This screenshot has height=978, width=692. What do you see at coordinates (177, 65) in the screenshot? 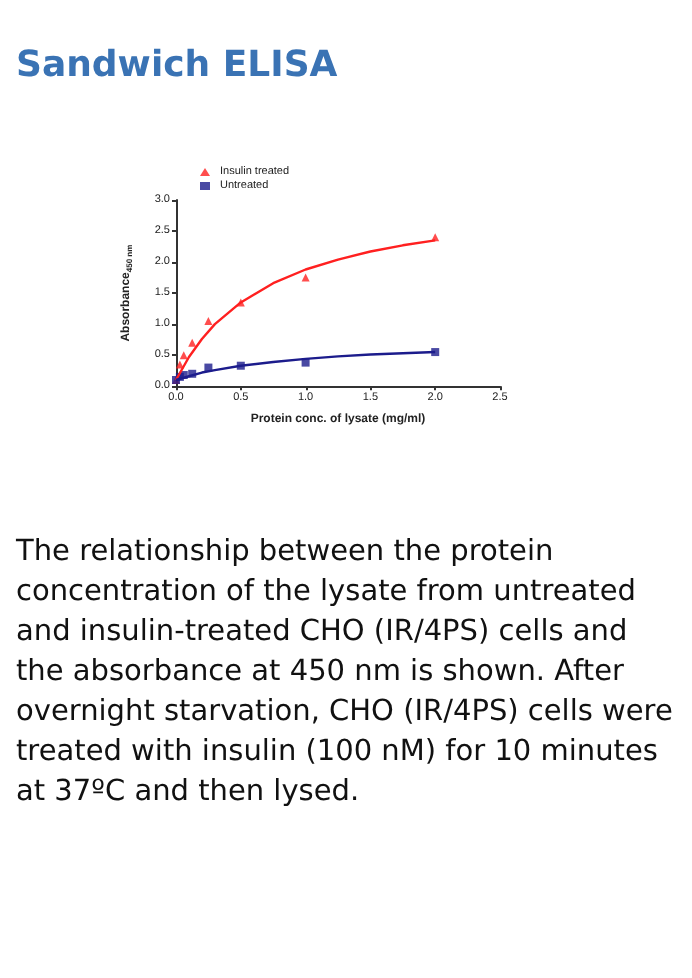
I see `chart-title: Sandwich ELISA` at bounding box center [177, 65].